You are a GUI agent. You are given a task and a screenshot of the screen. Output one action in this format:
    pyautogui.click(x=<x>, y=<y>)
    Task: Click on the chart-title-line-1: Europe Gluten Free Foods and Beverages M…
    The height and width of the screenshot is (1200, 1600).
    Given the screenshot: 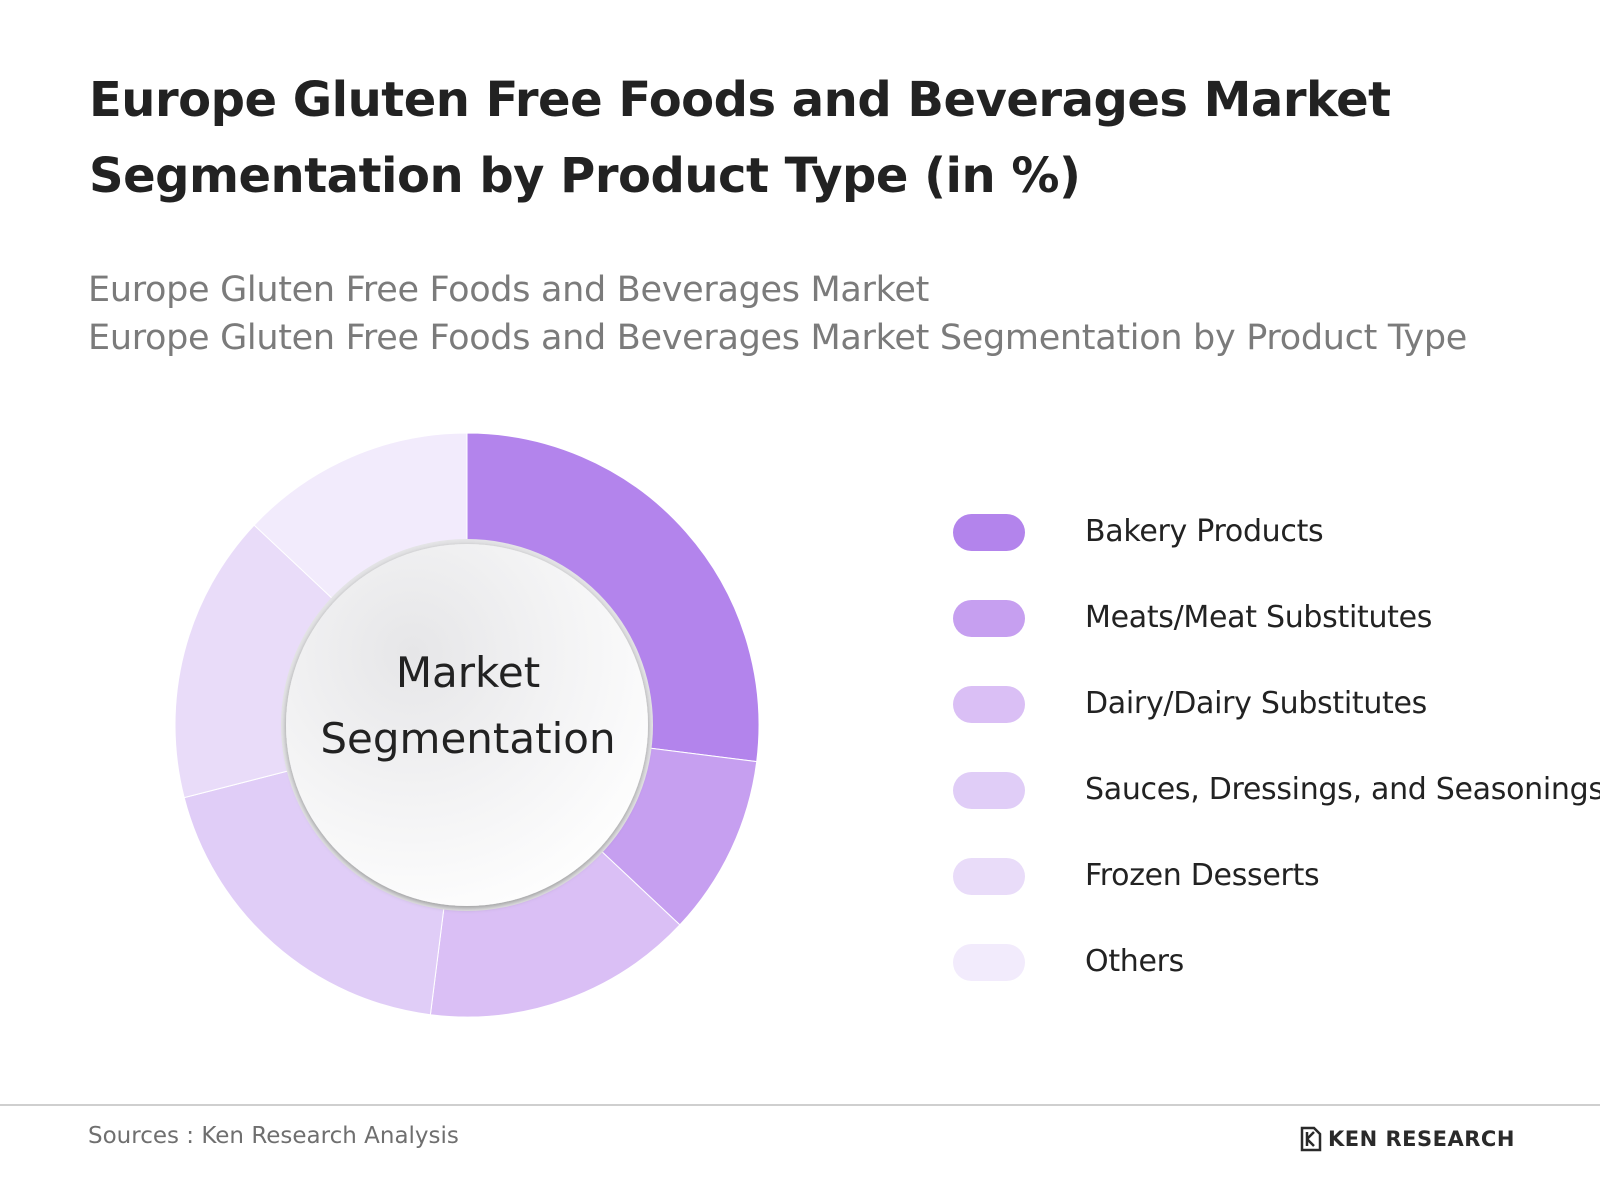 What is the action you would take?
    pyautogui.click(x=740, y=100)
    